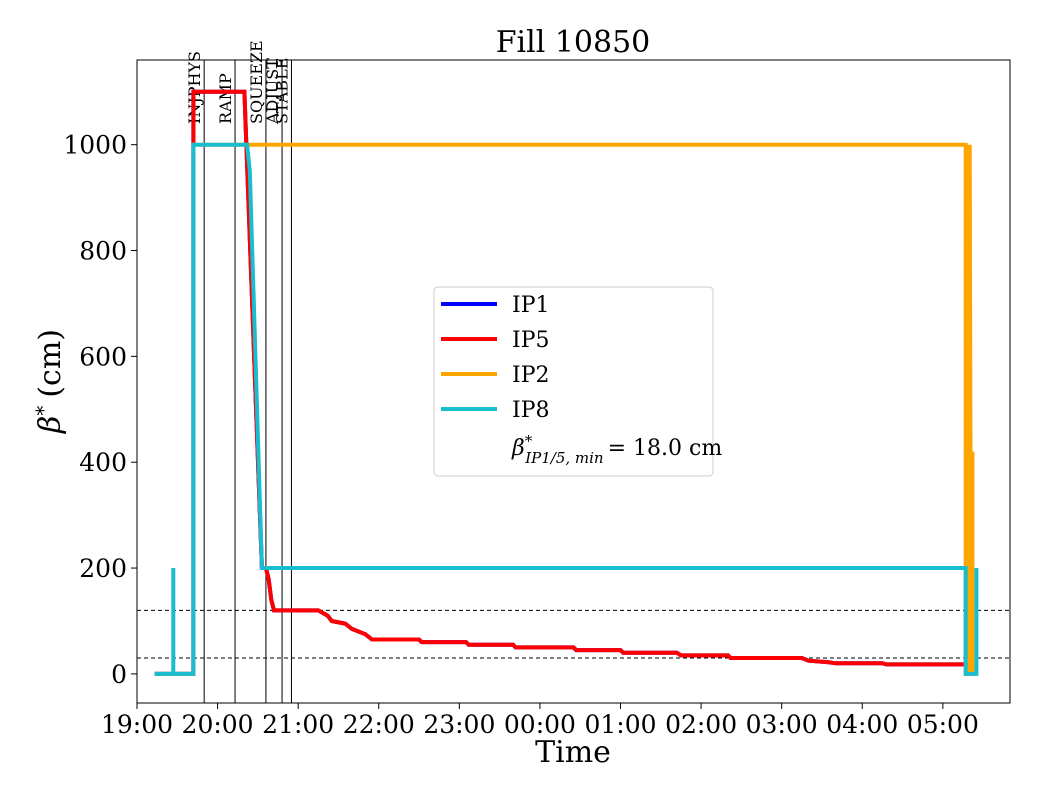 This screenshot has height=800, width=1040. Describe the element at coordinates (573, 634) in the screenshot. I see `reference-lines` at that location.